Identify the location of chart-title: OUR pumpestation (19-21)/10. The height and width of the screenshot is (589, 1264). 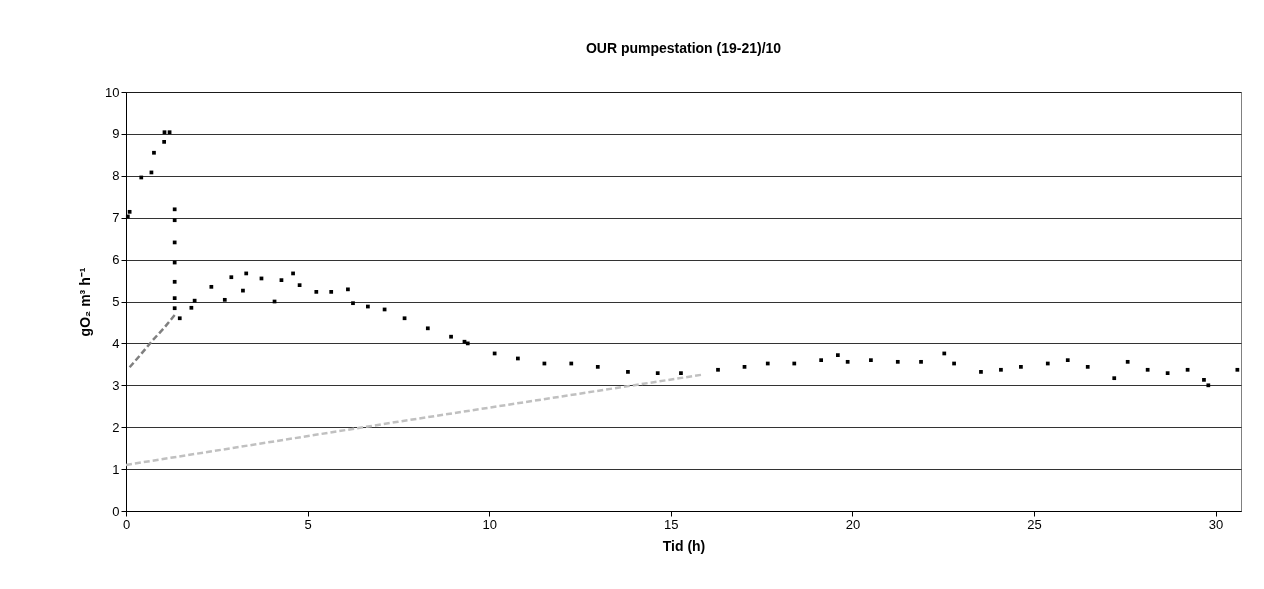
(683, 48).